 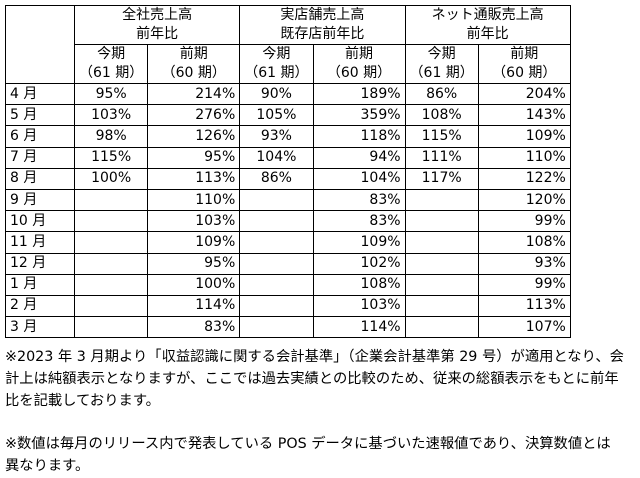 I want to click on table-row: 1 月 100% 108% 99%, so click(x=288, y=284).